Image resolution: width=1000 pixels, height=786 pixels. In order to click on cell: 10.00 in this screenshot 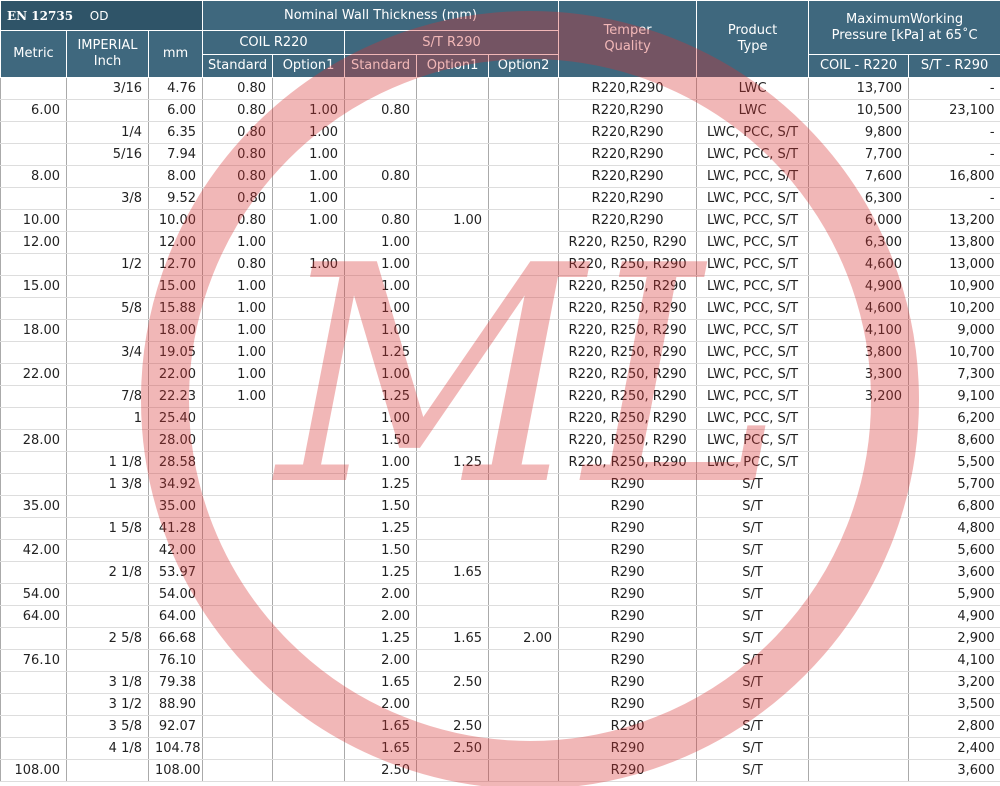, I will do `click(175, 220)`.